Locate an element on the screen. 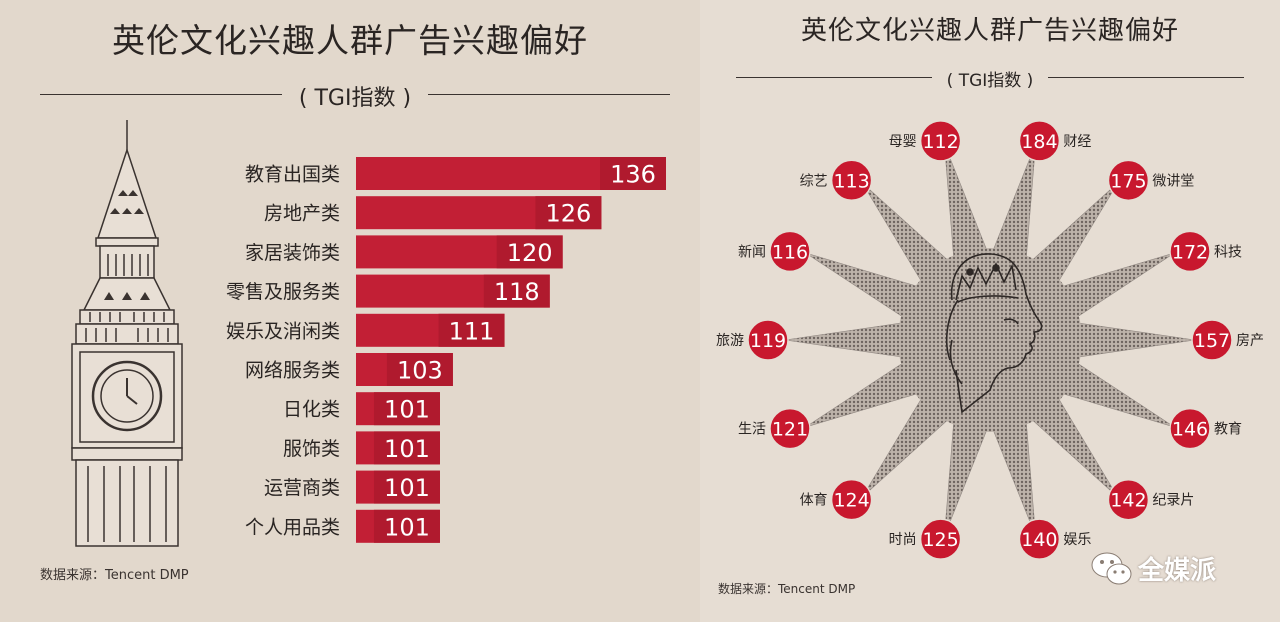 The image size is (1280, 622). bar-category-label: 房地产类 is located at coordinates (302, 214).